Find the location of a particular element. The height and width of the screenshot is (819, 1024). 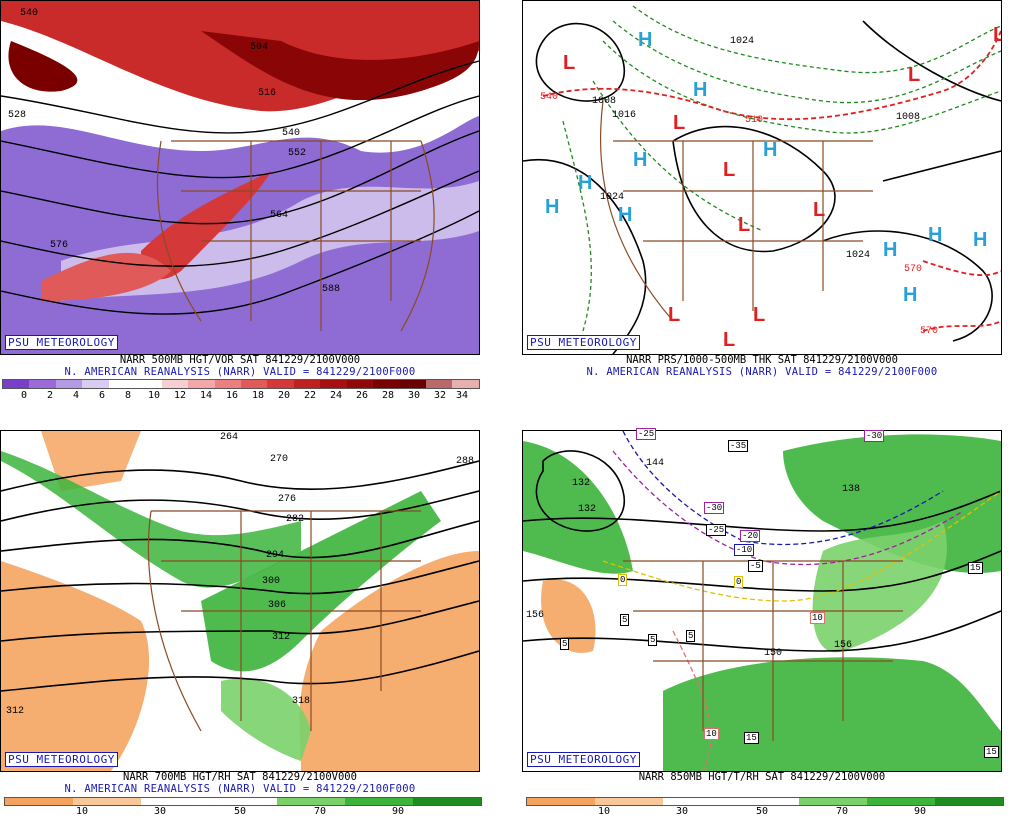

moist-region-northeast is located at coordinates (892, 503).